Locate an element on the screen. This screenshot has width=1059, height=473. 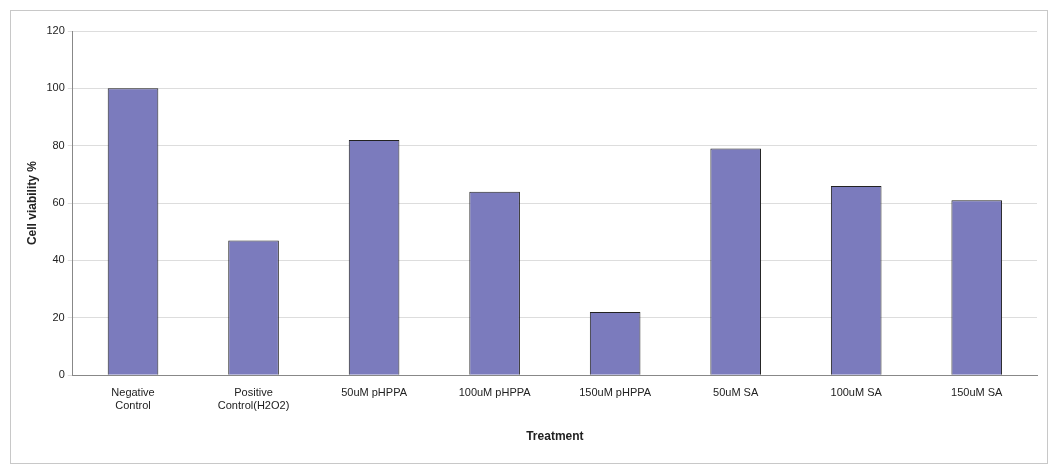
y-tick-label: 0 is located at coordinates (61, 374).